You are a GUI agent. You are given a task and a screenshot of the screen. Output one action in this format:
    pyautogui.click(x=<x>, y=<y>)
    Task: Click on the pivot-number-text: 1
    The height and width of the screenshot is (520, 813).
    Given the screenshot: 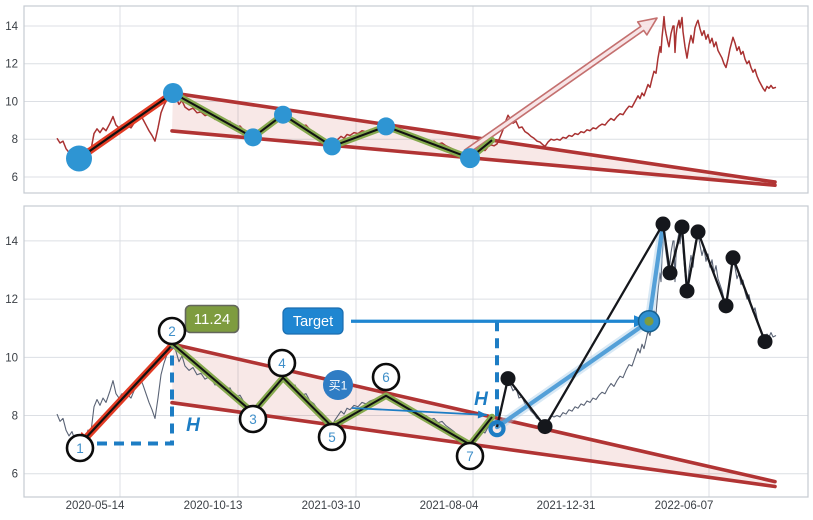 What is the action you would take?
    pyautogui.click(x=80, y=448)
    